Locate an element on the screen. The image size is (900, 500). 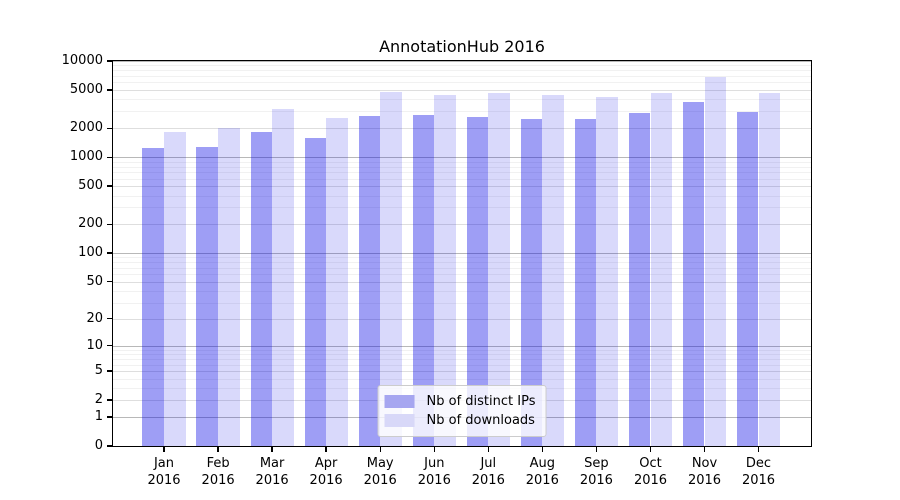
legend-row: Nb of downloads is located at coordinates (460, 420).